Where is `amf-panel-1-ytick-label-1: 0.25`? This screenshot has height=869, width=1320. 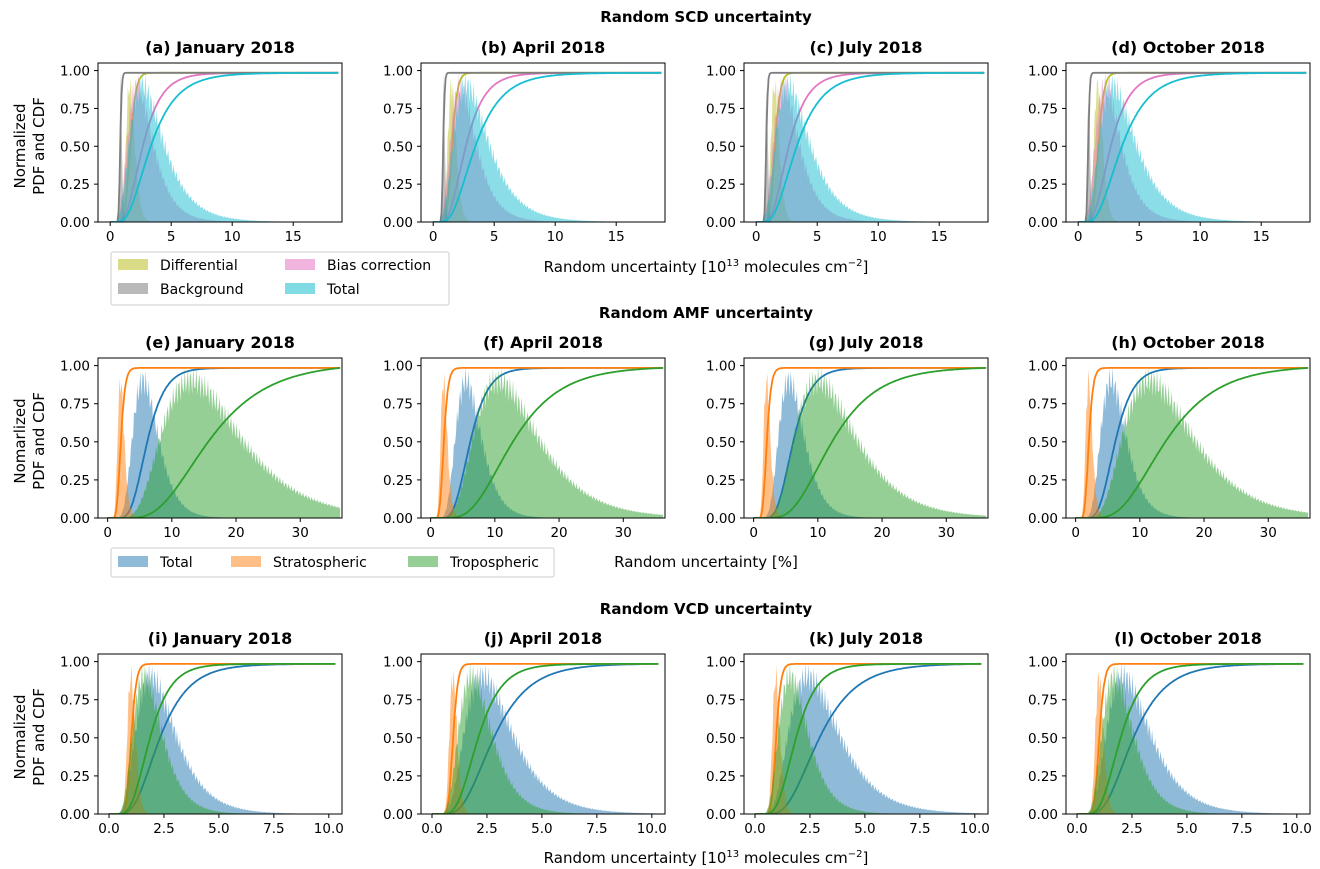 amf-panel-1-ytick-label-1: 0.25 is located at coordinates (398, 481).